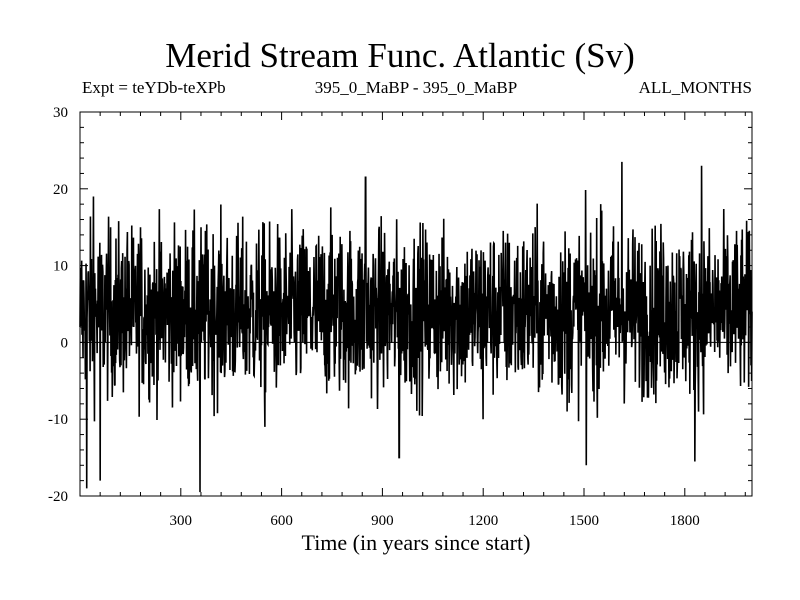 The width and height of the screenshot is (800, 600). I want to click on y-tick-label: -10, so click(58, 420).